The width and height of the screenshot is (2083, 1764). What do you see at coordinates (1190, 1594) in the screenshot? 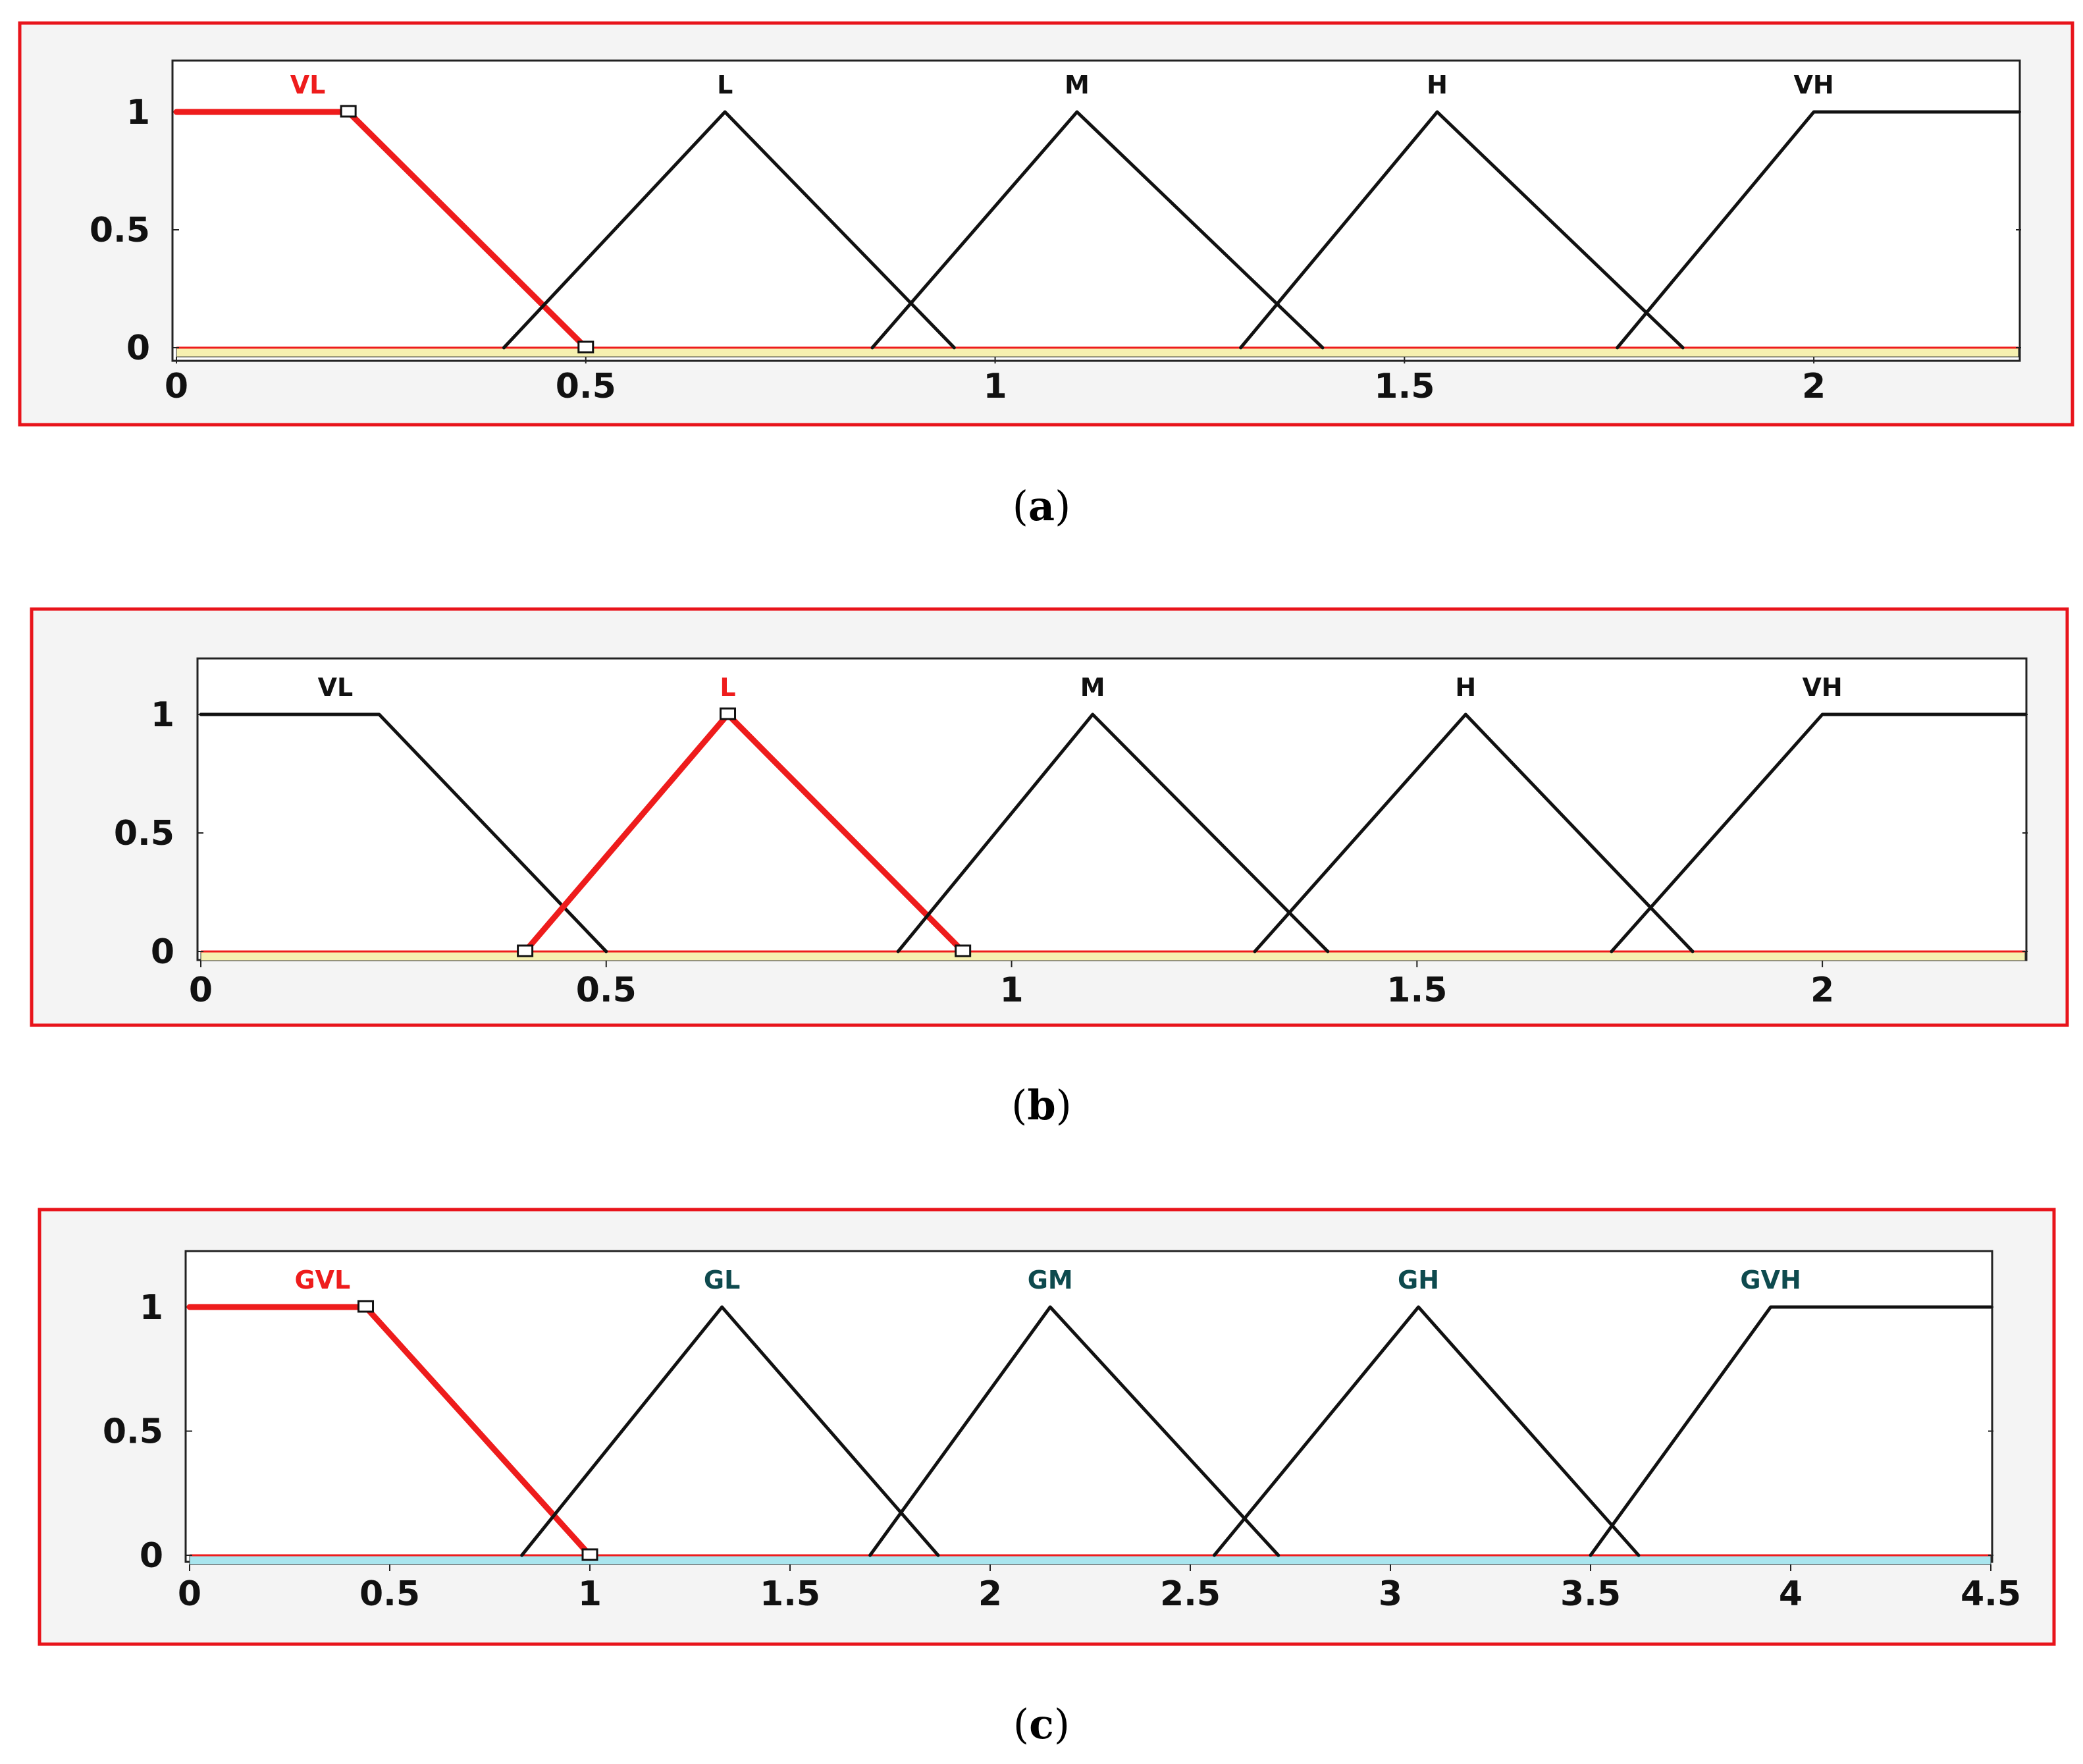
I see `panel-c-x-tick-label: 2.5` at bounding box center [1190, 1594].